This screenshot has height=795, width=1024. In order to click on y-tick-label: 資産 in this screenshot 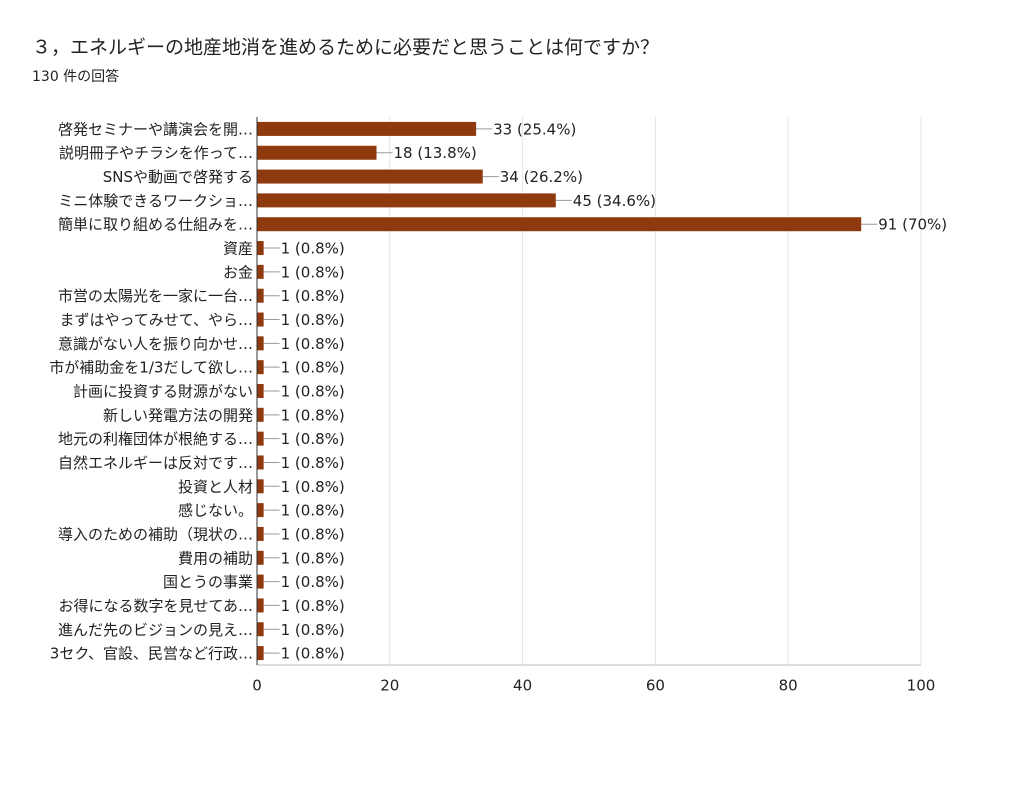, I will do `click(238, 249)`.